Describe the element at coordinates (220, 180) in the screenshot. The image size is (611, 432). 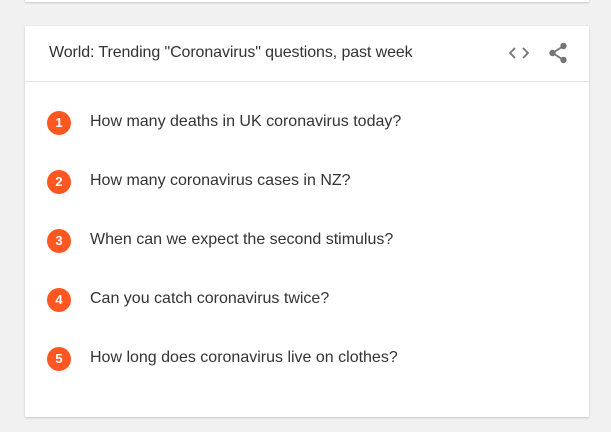
I see `question-text: How many coronavirus cases in NZ?` at that location.